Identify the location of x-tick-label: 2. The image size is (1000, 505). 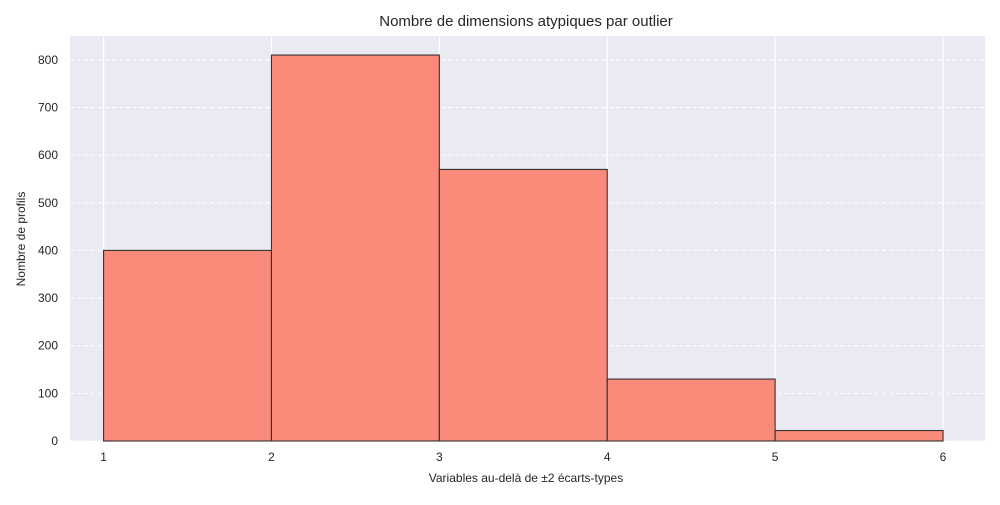
(271, 457).